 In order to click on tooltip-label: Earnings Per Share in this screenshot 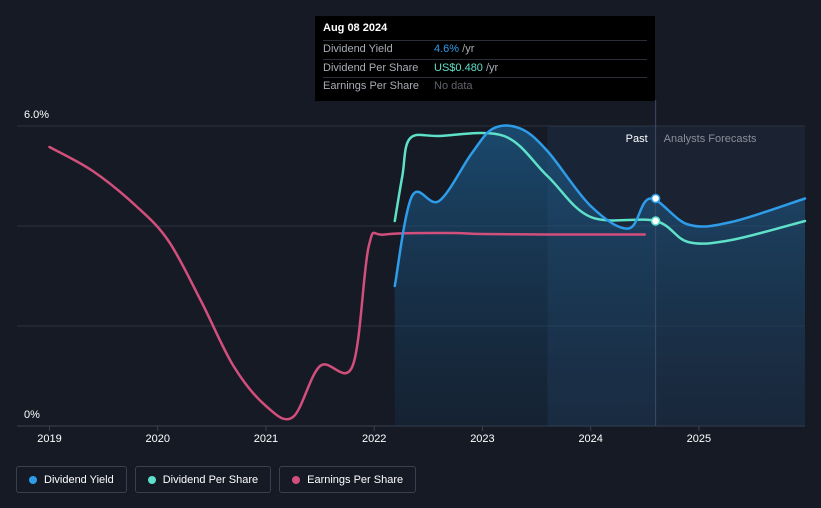, I will do `click(371, 86)`.